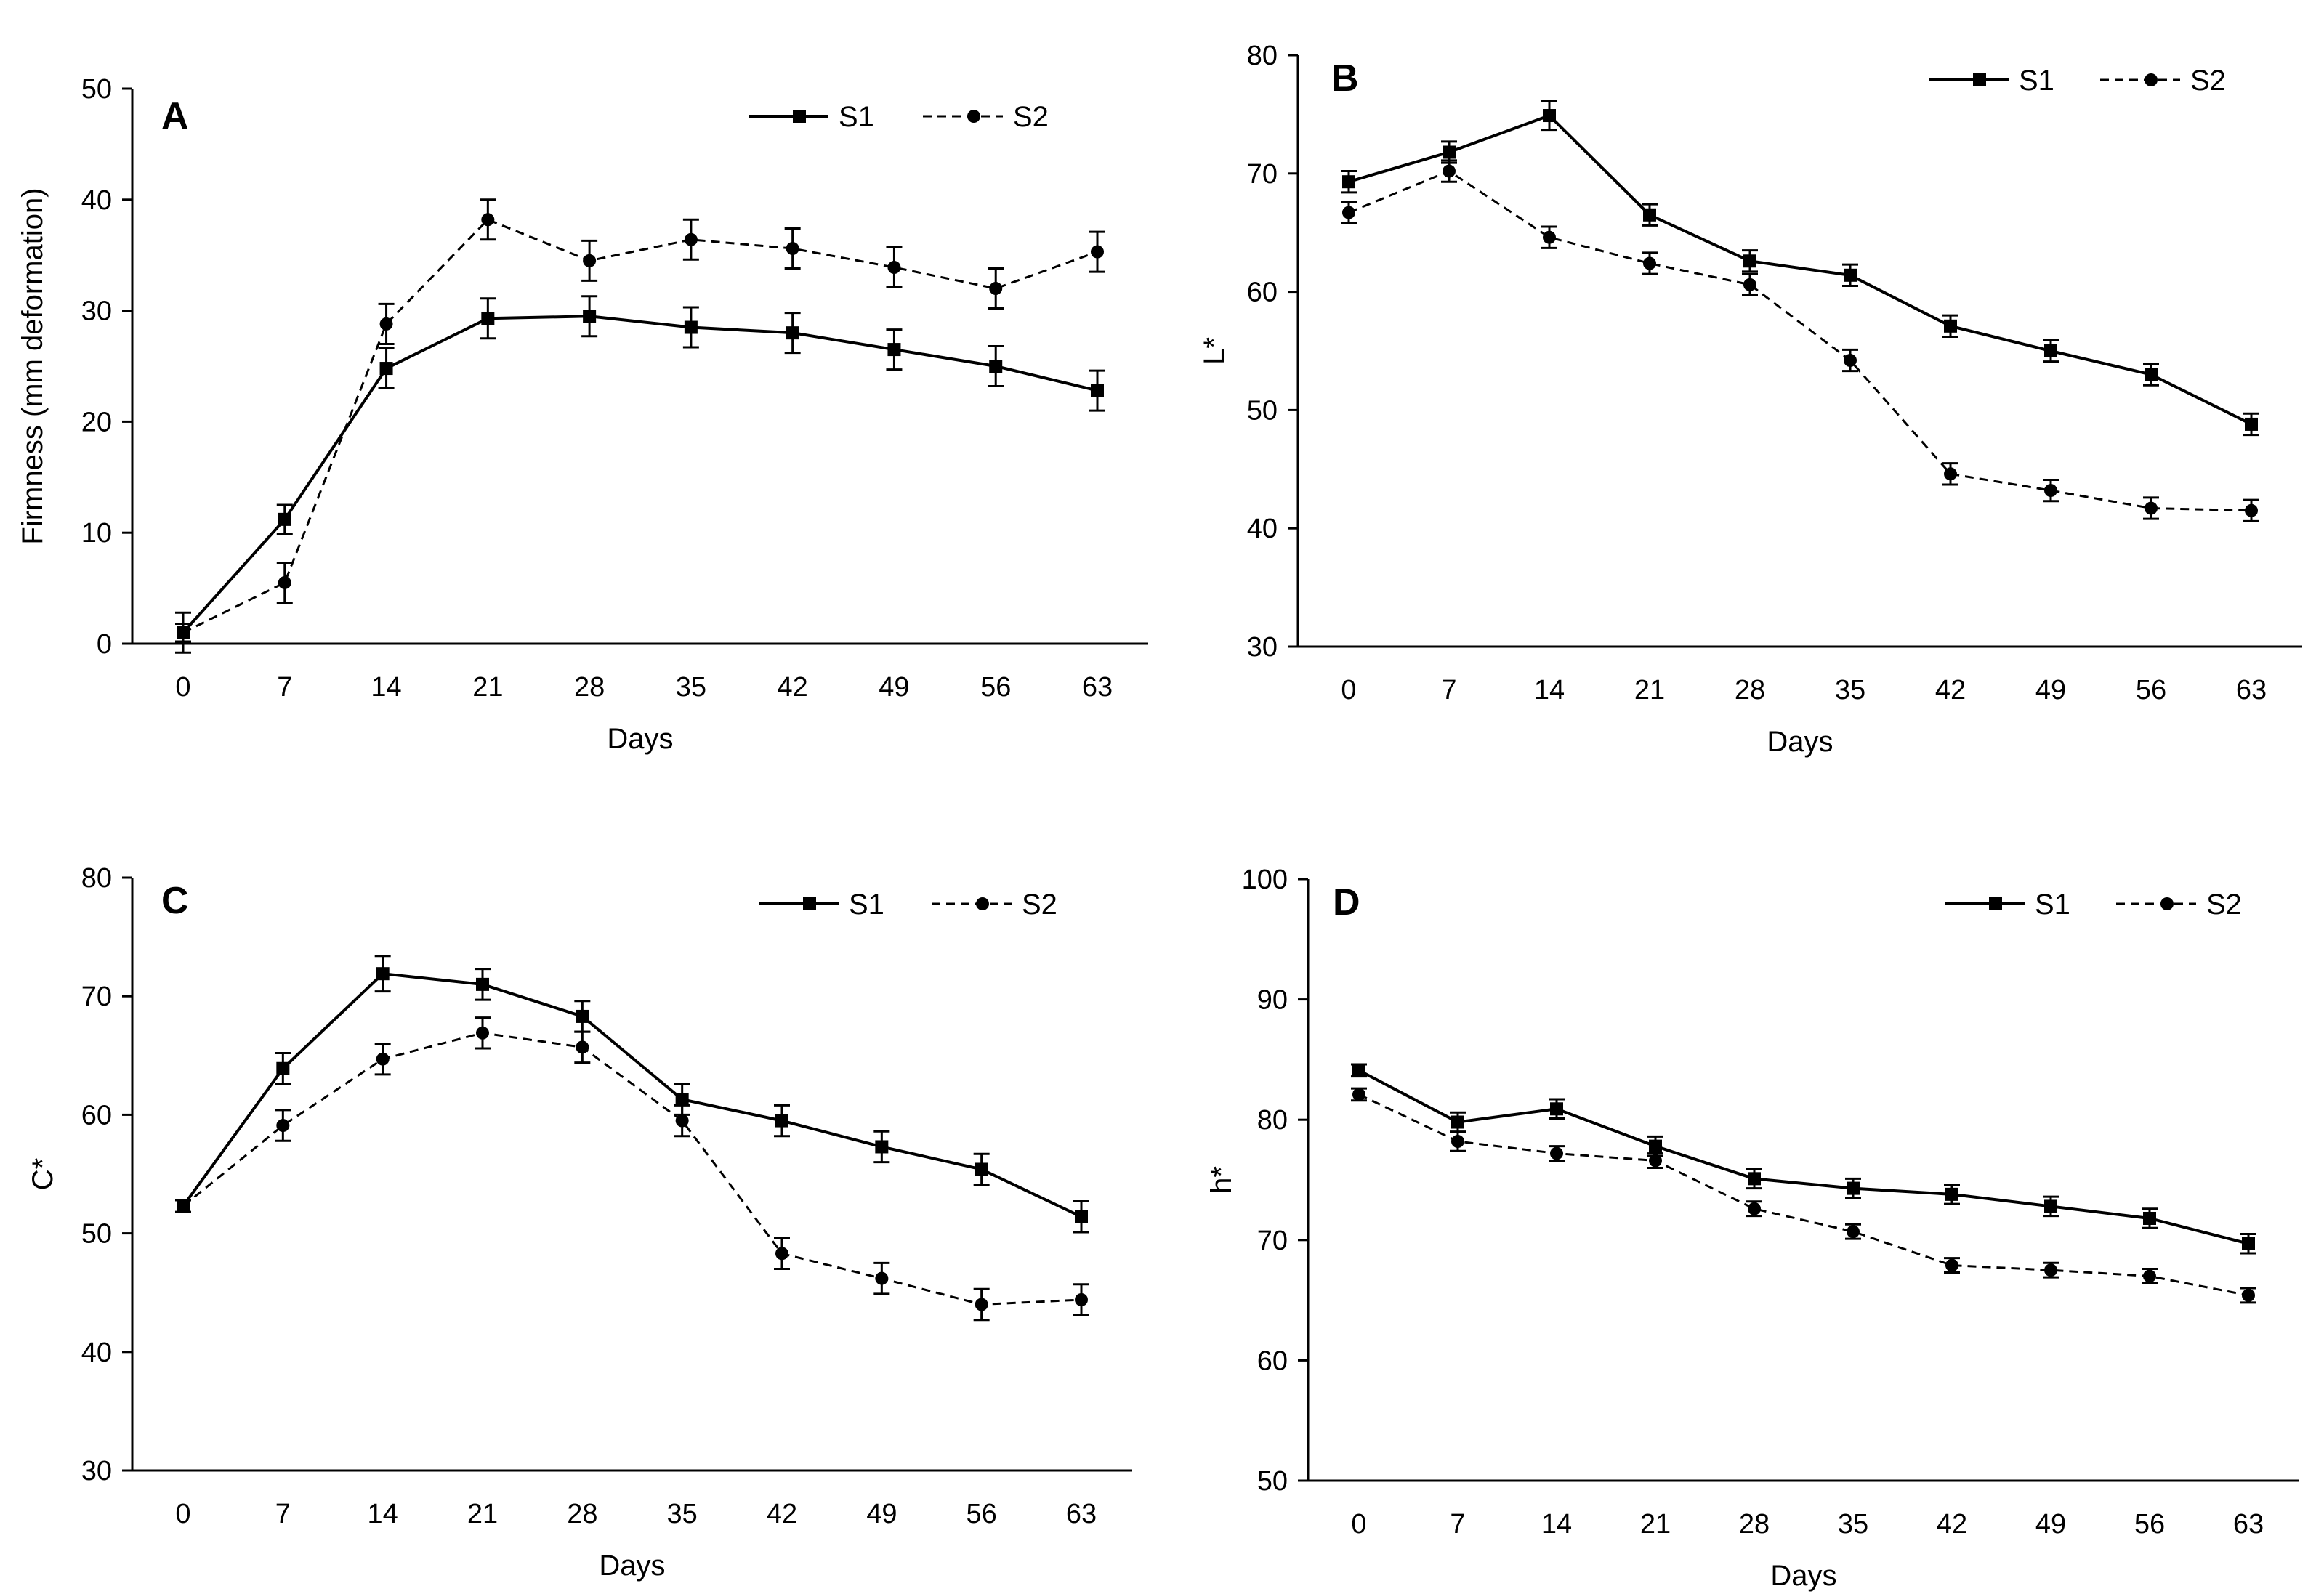 This screenshot has height=1594, width=2324. I want to click on x-tick-label: 35, so click(1853, 1524).